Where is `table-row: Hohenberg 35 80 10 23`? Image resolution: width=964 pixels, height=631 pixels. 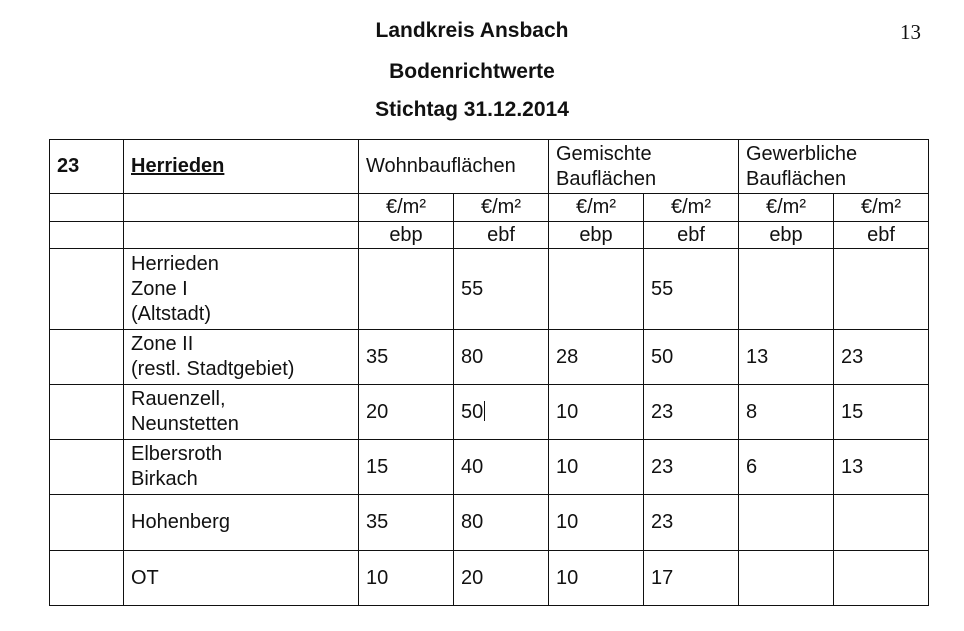
table-row: Hohenberg 35 80 10 23 is located at coordinates (489, 522).